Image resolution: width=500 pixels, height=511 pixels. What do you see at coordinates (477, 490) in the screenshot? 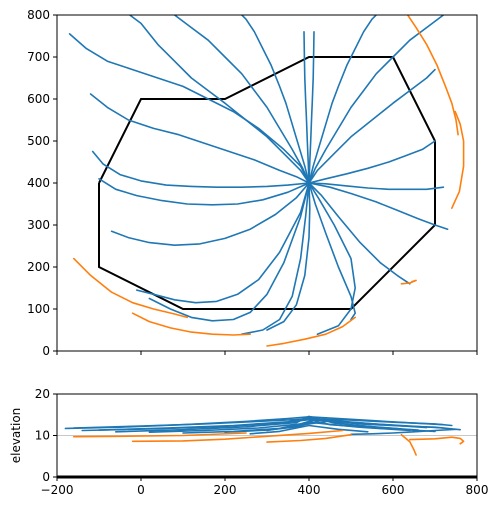
I see `x-tick-label: 800` at bounding box center [477, 490].